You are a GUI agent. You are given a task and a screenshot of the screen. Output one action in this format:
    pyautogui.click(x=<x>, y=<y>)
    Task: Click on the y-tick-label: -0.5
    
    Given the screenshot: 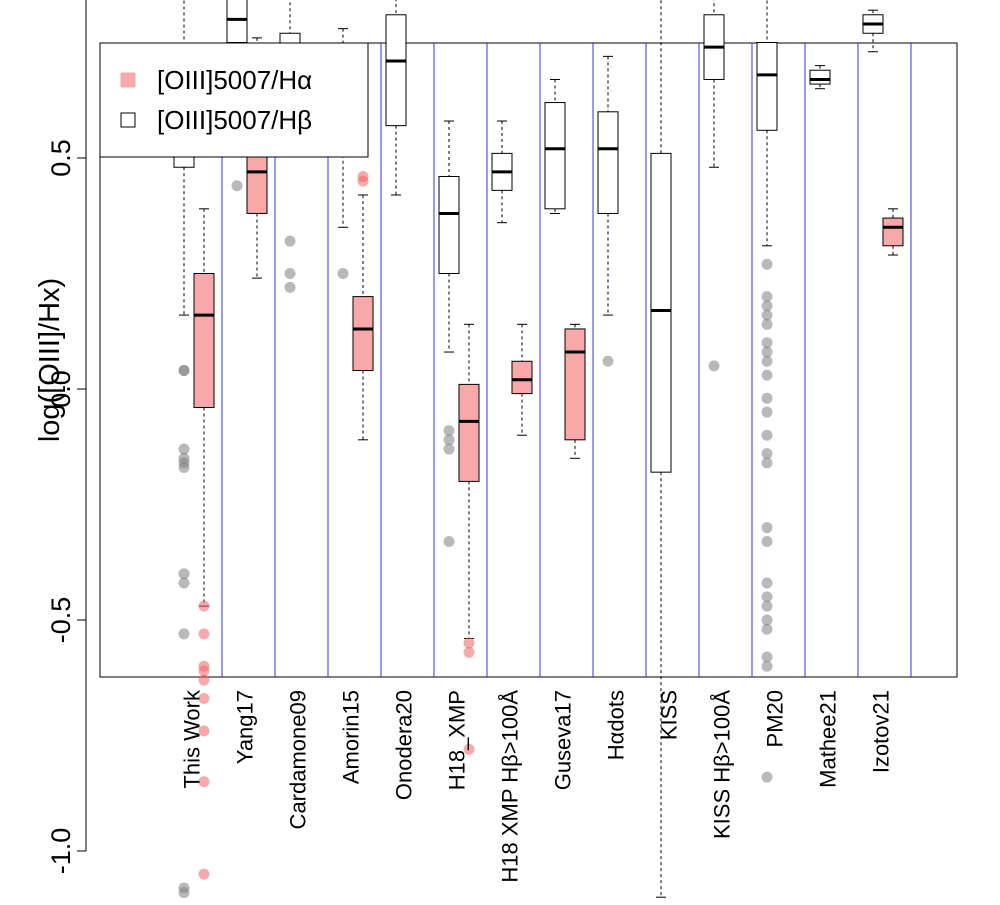 What is the action you would take?
    pyautogui.click(x=61, y=620)
    